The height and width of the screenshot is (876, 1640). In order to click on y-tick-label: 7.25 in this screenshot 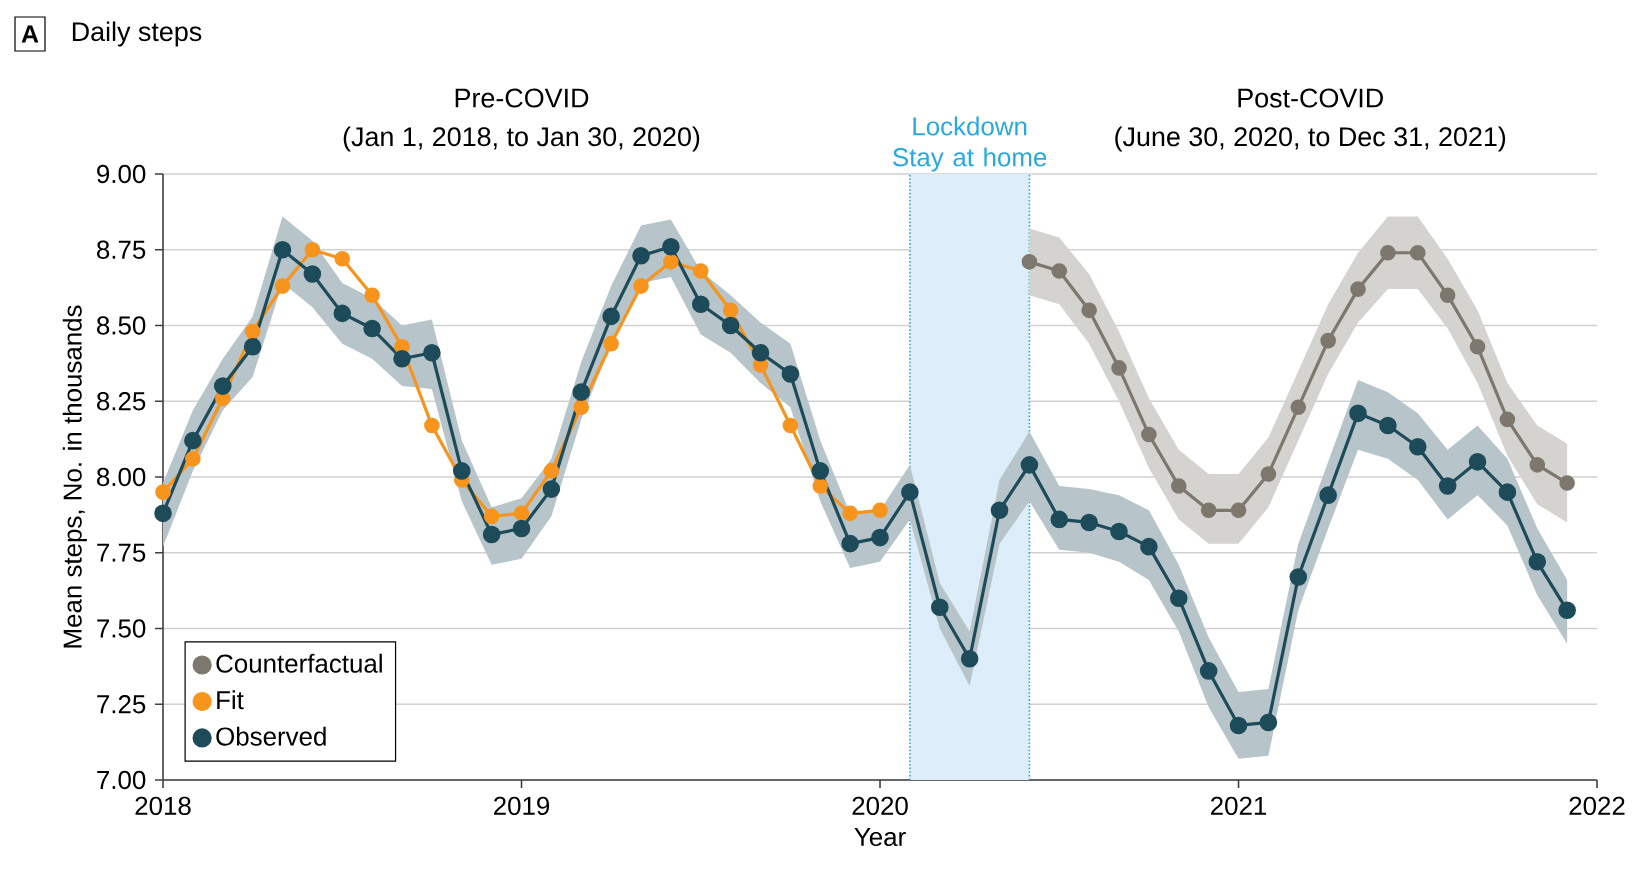, I will do `click(121, 704)`.